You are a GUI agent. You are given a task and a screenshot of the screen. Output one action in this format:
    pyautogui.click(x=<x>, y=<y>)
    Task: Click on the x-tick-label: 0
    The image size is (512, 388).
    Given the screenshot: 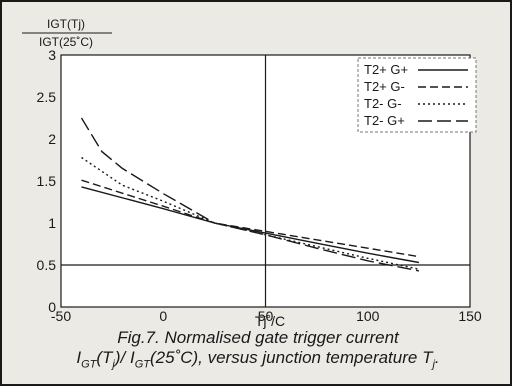 What is the action you would take?
    pyautogui.click(x=163, y=316)
    